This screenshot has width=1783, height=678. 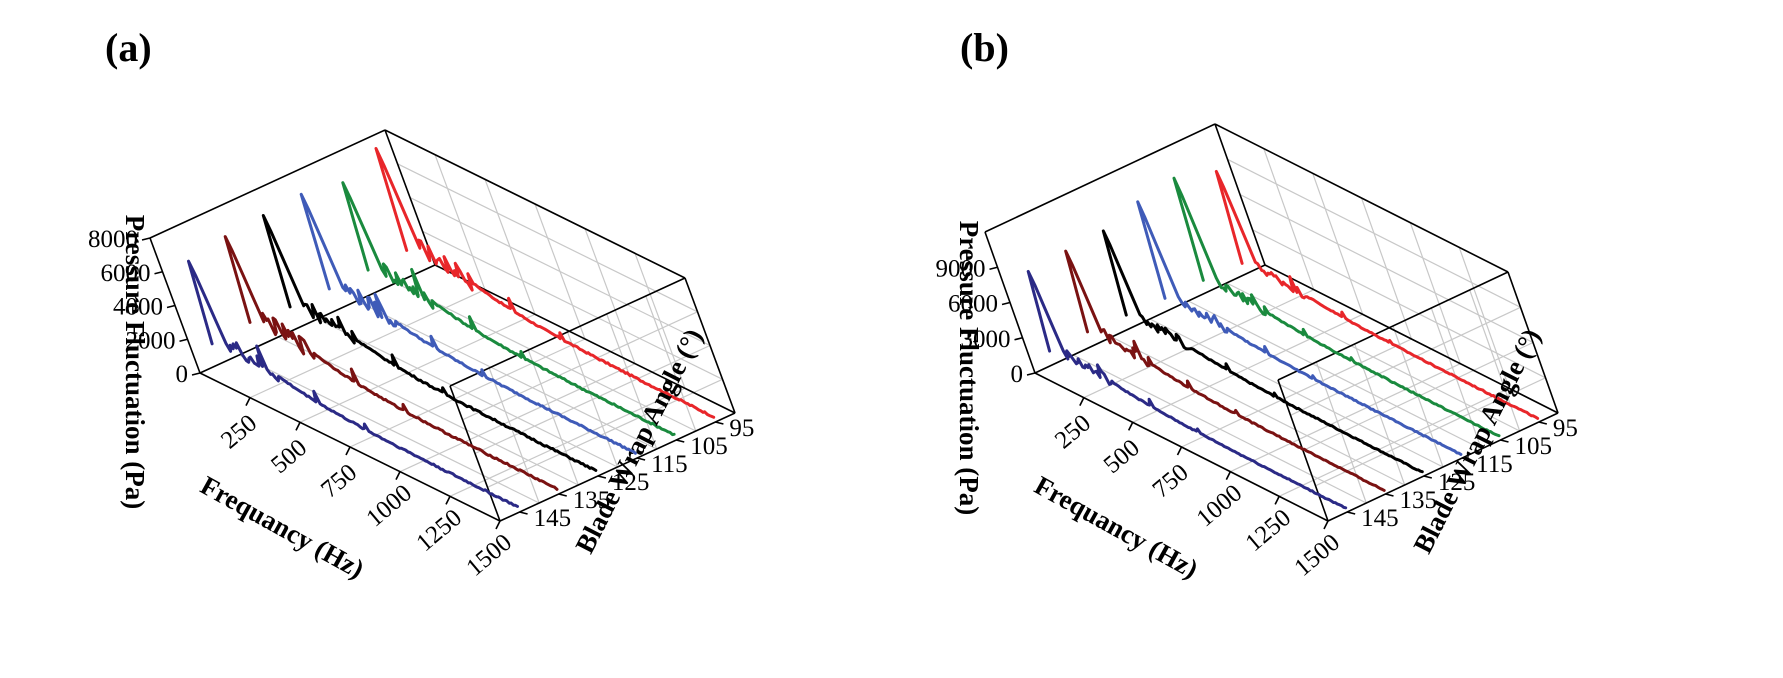 I want to click on panel-label: (b), so click(x=984, y=47).